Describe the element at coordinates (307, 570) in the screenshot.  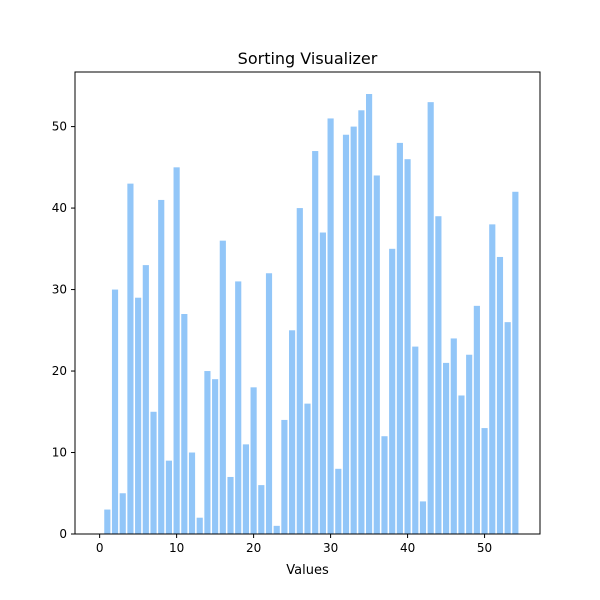
I see `x-axis-label: Values` at that location.